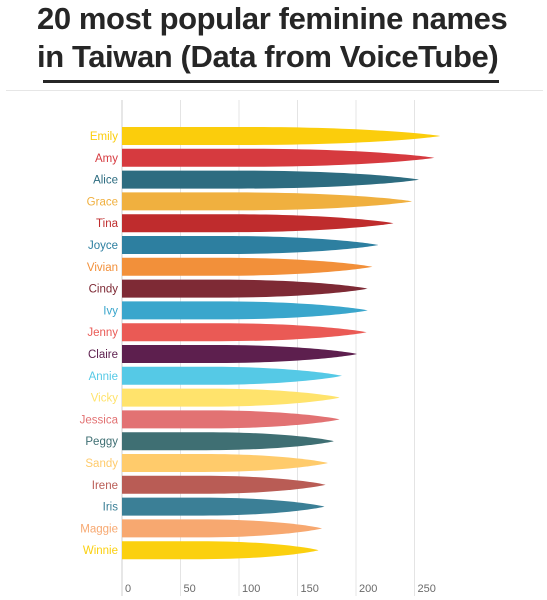 The height and width of the screenshot is (600, 547). I want to click on category-label-cindy: Cindy, so click(104, 290).